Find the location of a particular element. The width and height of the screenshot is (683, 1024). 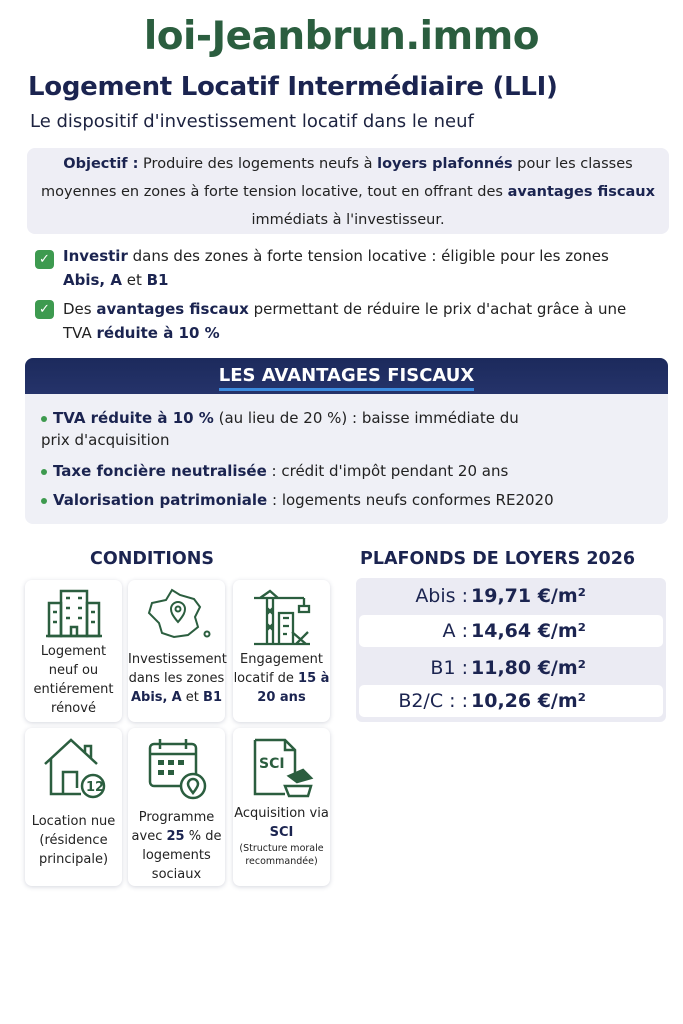

text: % de logements sociaux is located at coordinates (182, 855).